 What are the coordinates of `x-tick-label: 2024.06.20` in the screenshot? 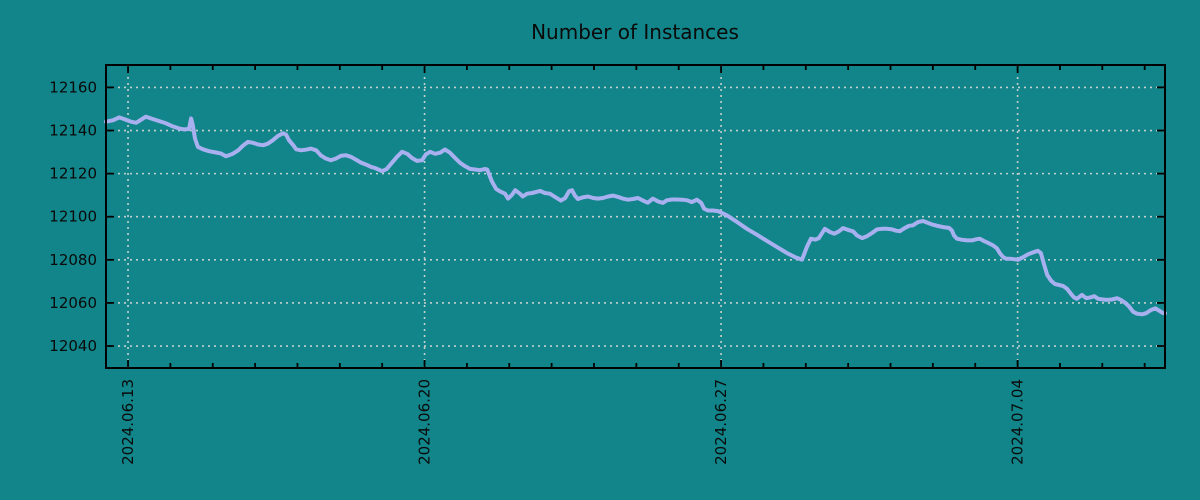 It's located at (425, 422).